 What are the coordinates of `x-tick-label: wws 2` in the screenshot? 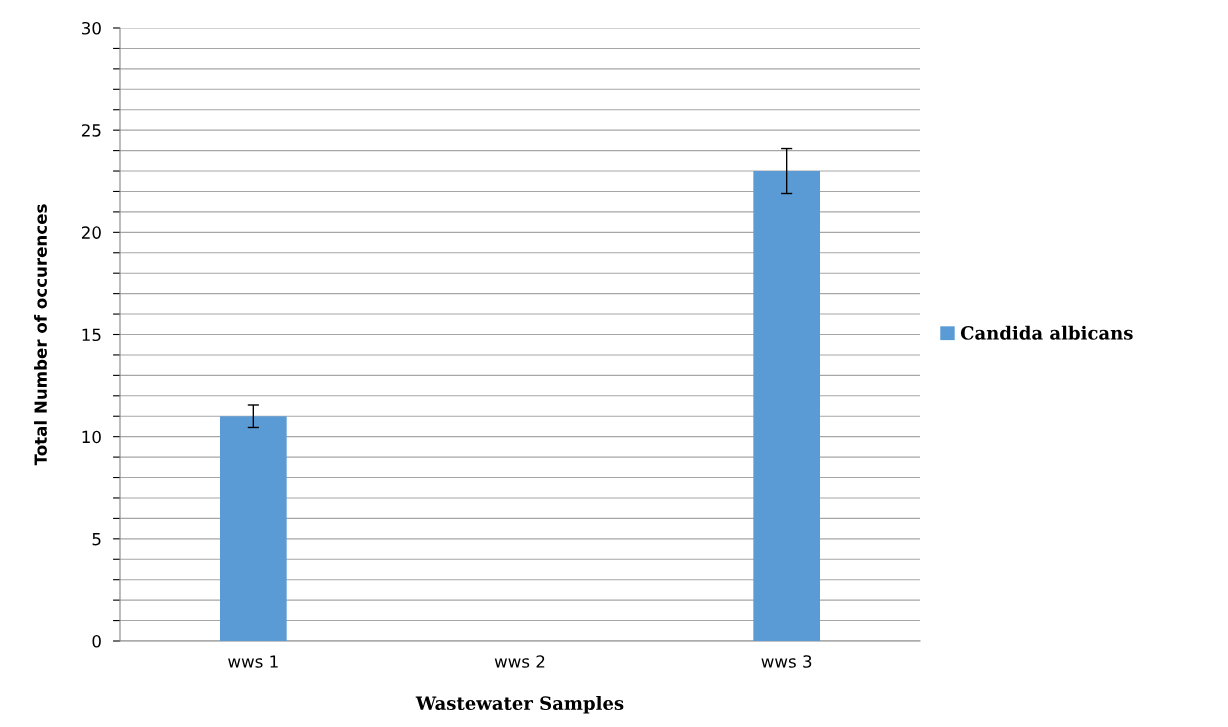 It's located at (519, 661).